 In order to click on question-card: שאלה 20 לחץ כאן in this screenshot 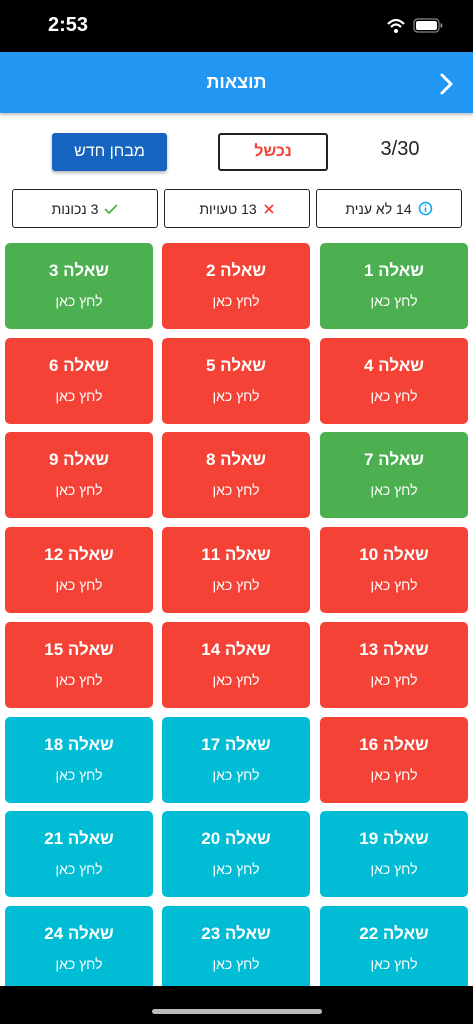, I will do `click(236, 854)`.